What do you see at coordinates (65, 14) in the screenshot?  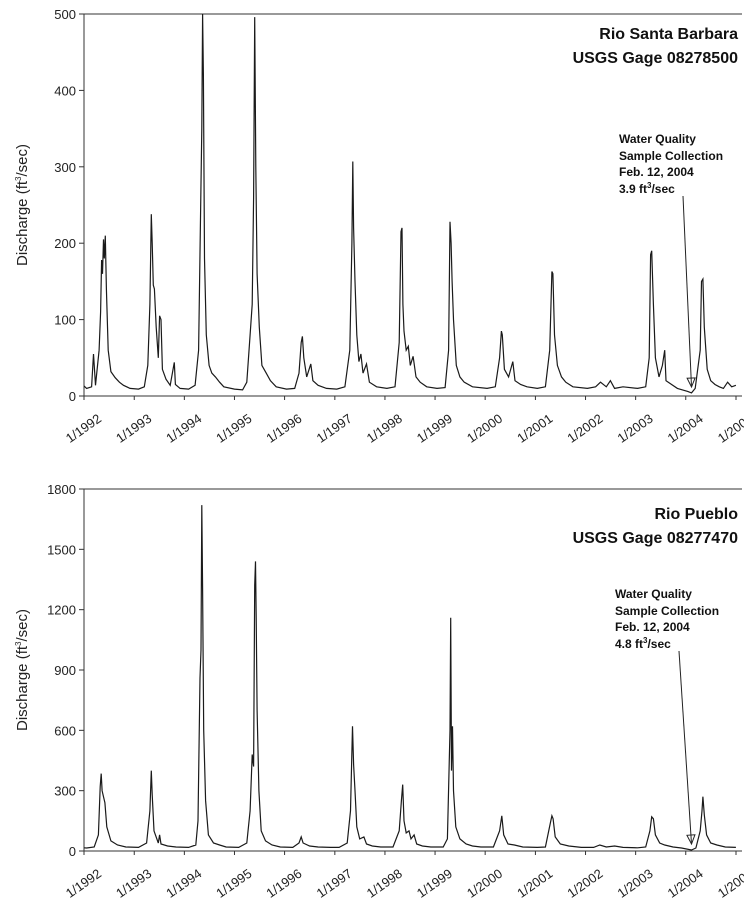 I see `y-tick-label: 500` at bounding box center [65, 14].